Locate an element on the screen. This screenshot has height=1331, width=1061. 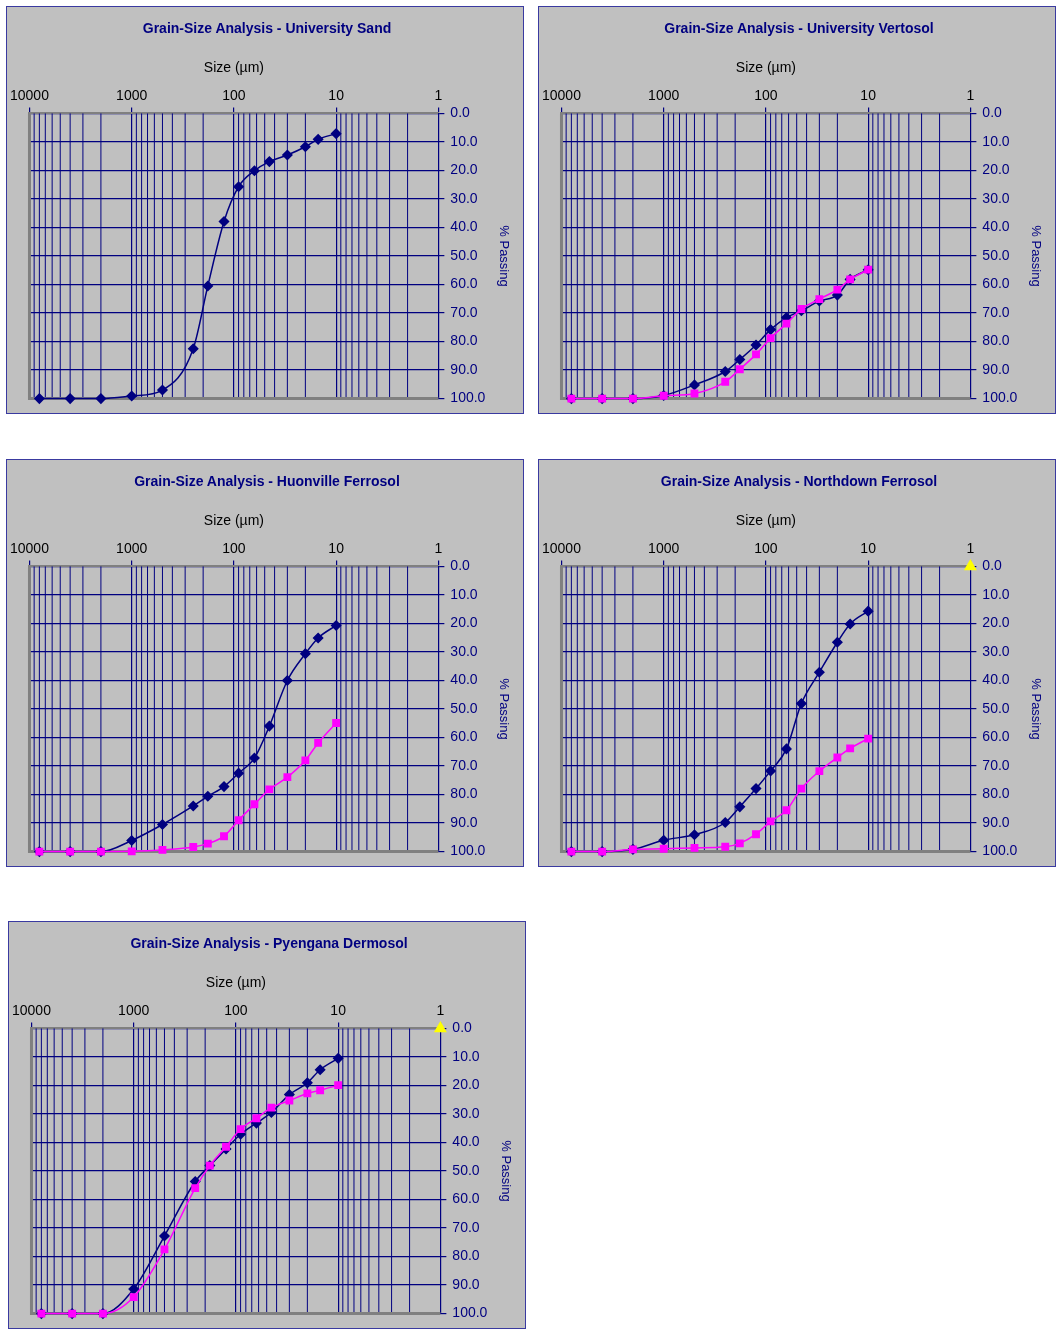
chart-title: Grain-Size Analysis - Northdown Ferrosol is located at coordinates (799, 481).